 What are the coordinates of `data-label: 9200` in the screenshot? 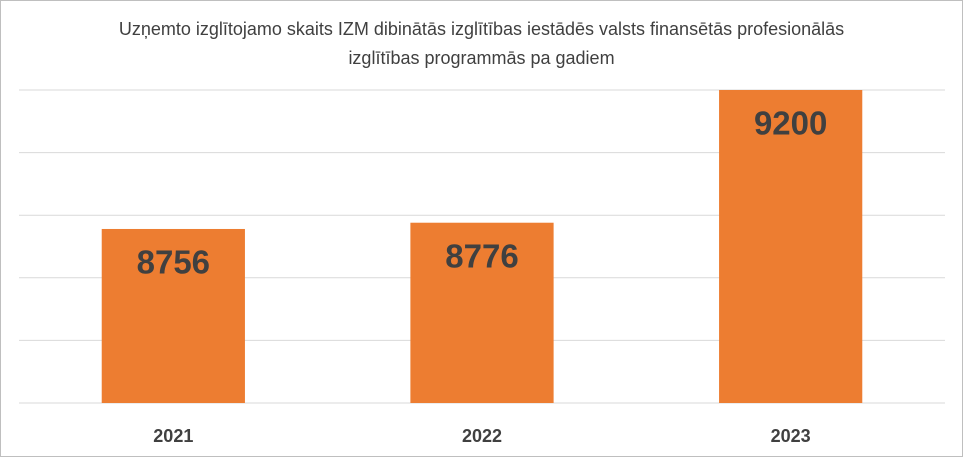 It's located at (790, 123).